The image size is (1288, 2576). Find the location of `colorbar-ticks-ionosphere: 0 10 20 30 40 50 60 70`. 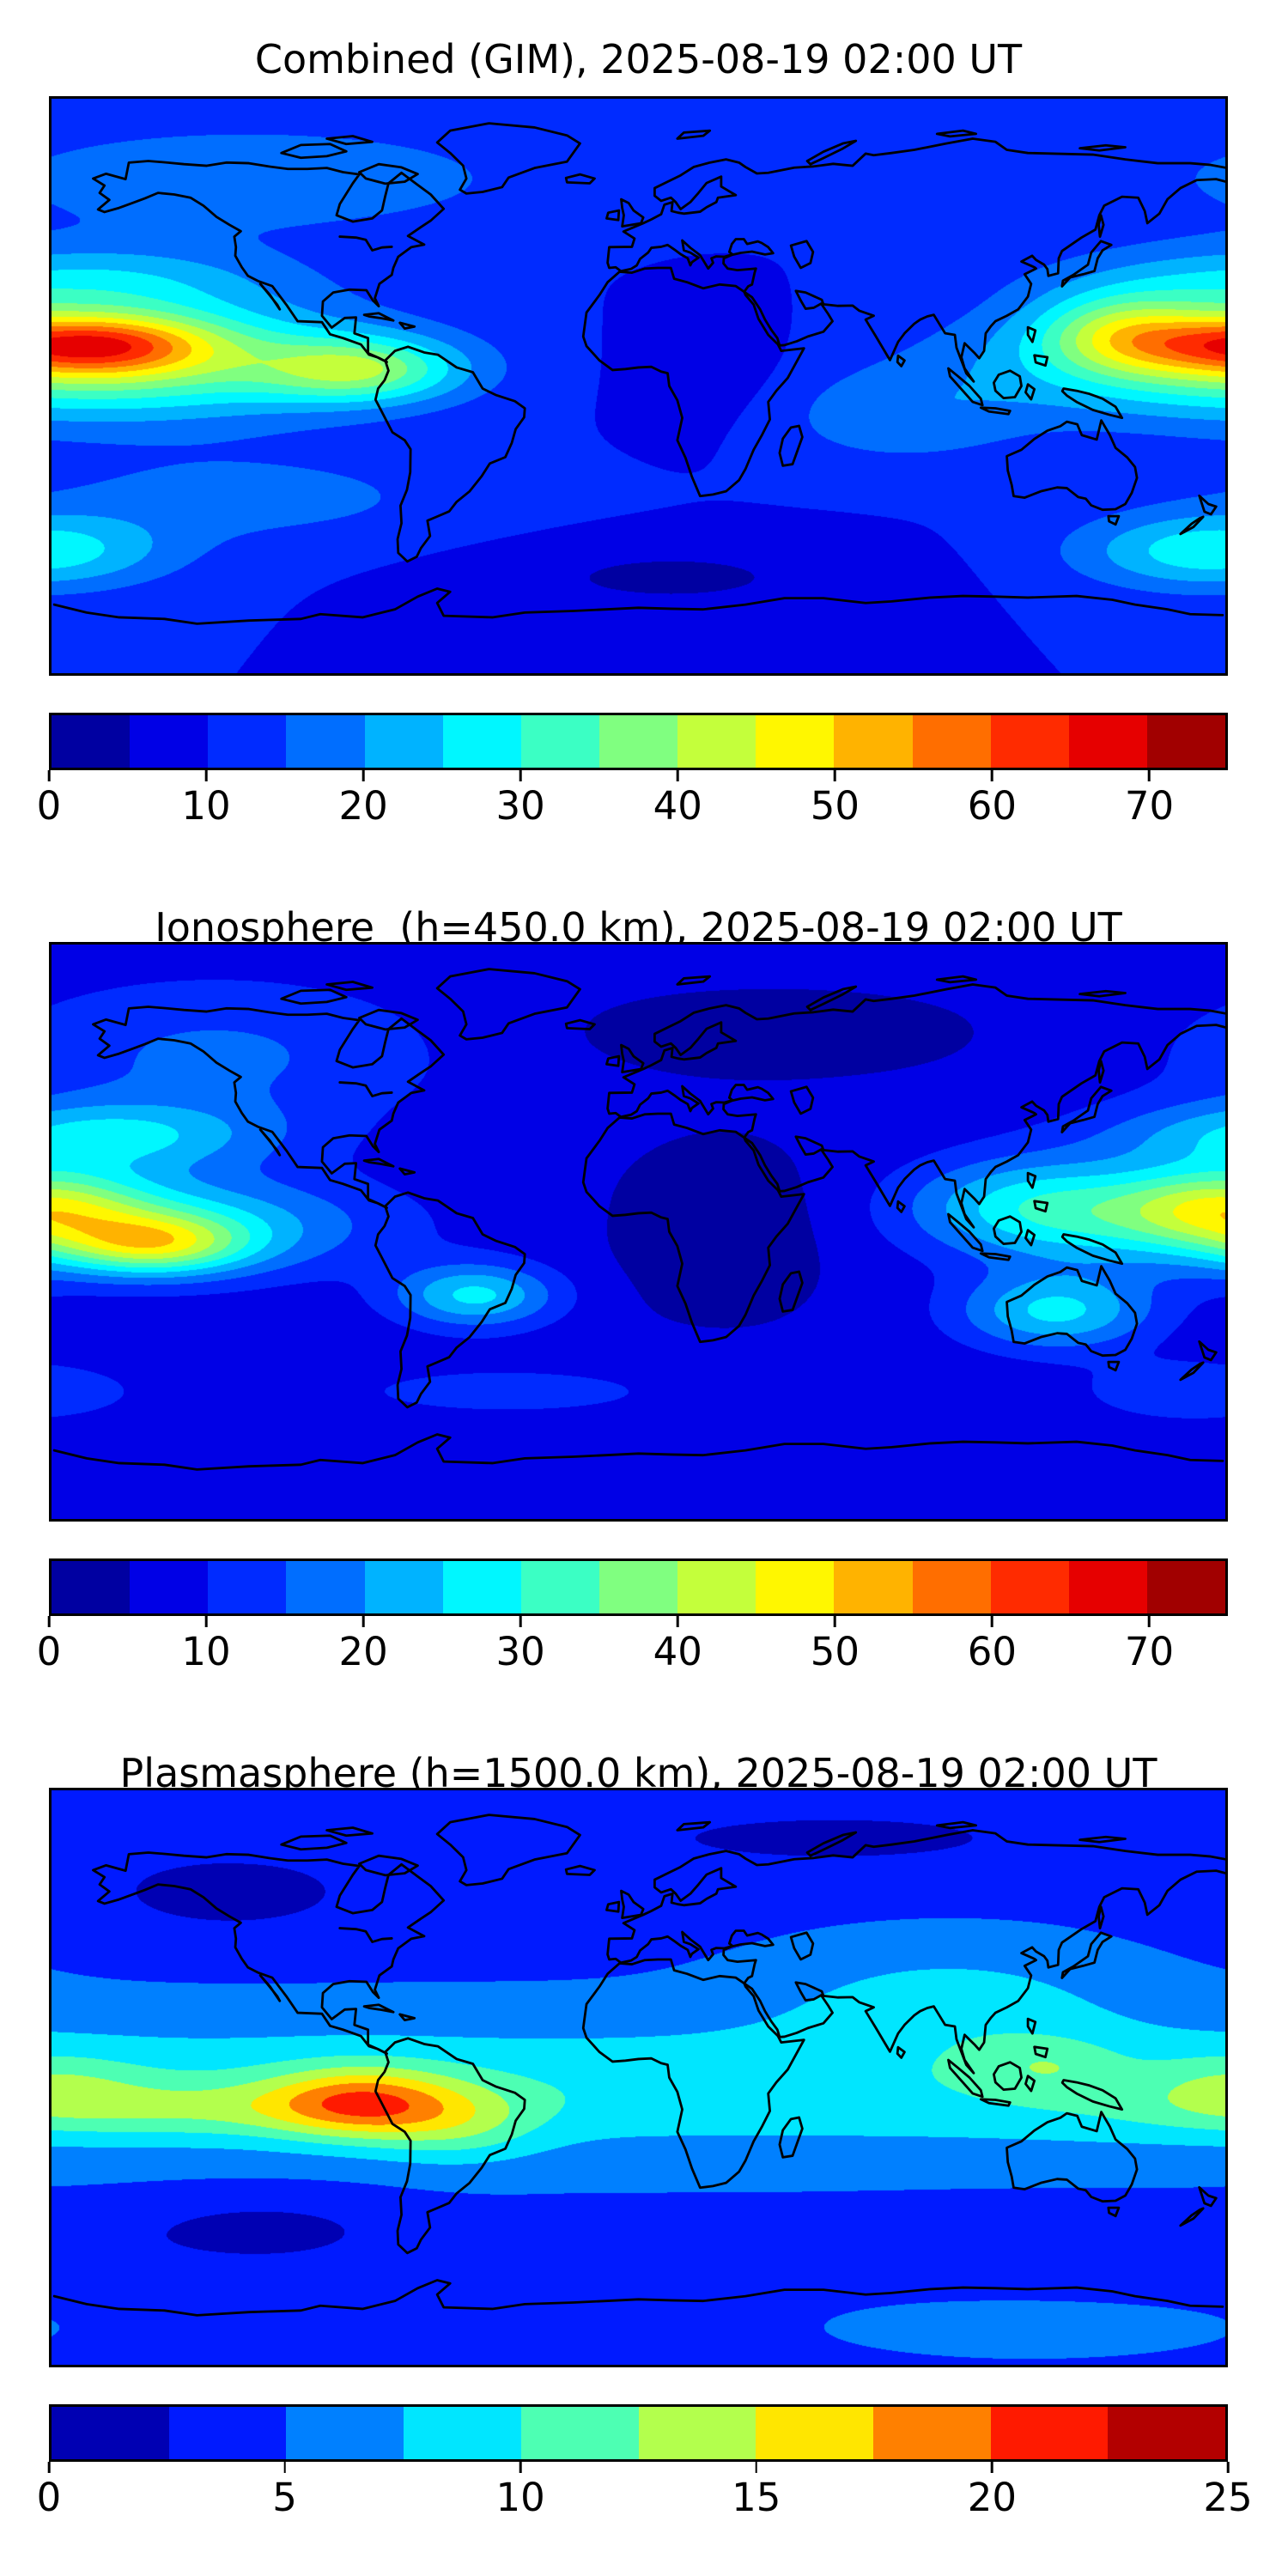

colorbar-ticks-ionosphere: 0 10 20 30 40 50 60 70 is located at coordinates (632, 1648).